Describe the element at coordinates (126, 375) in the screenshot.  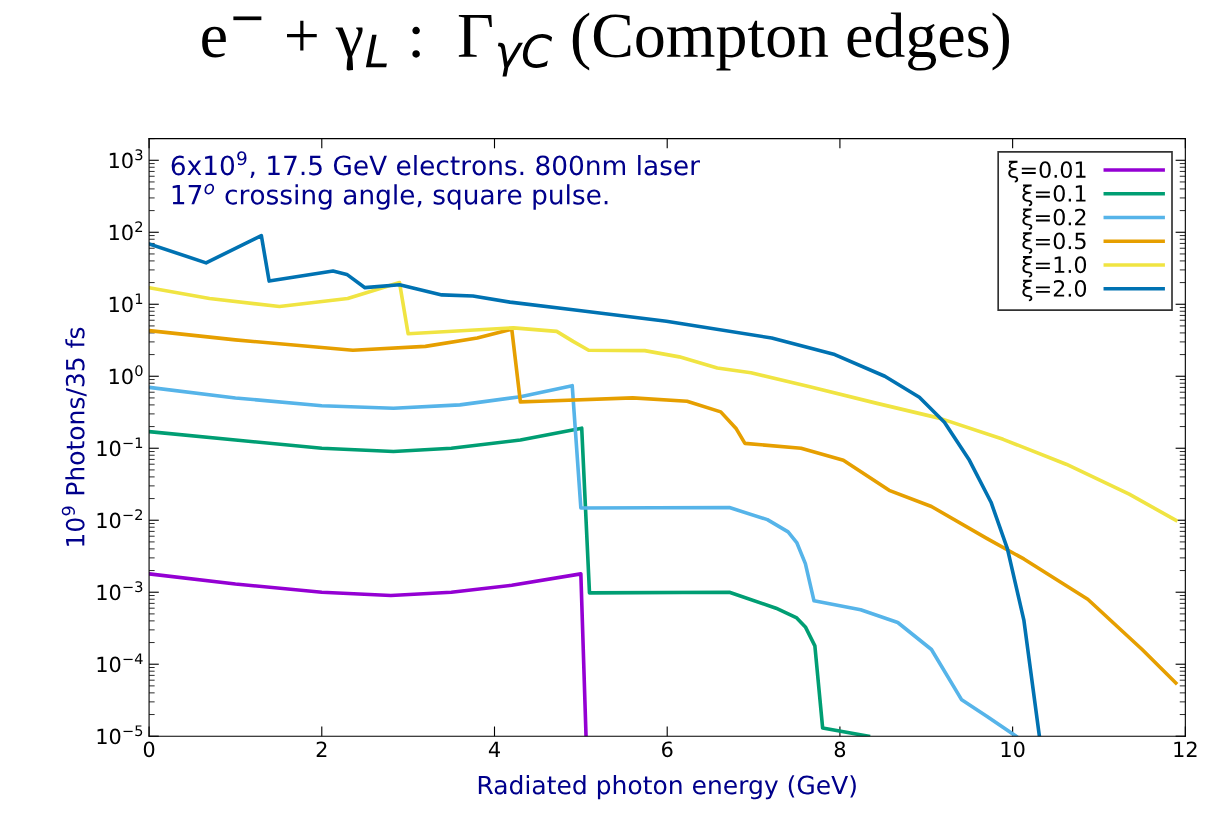
I see `y-tick-label: 10$^{0}$` at that location.